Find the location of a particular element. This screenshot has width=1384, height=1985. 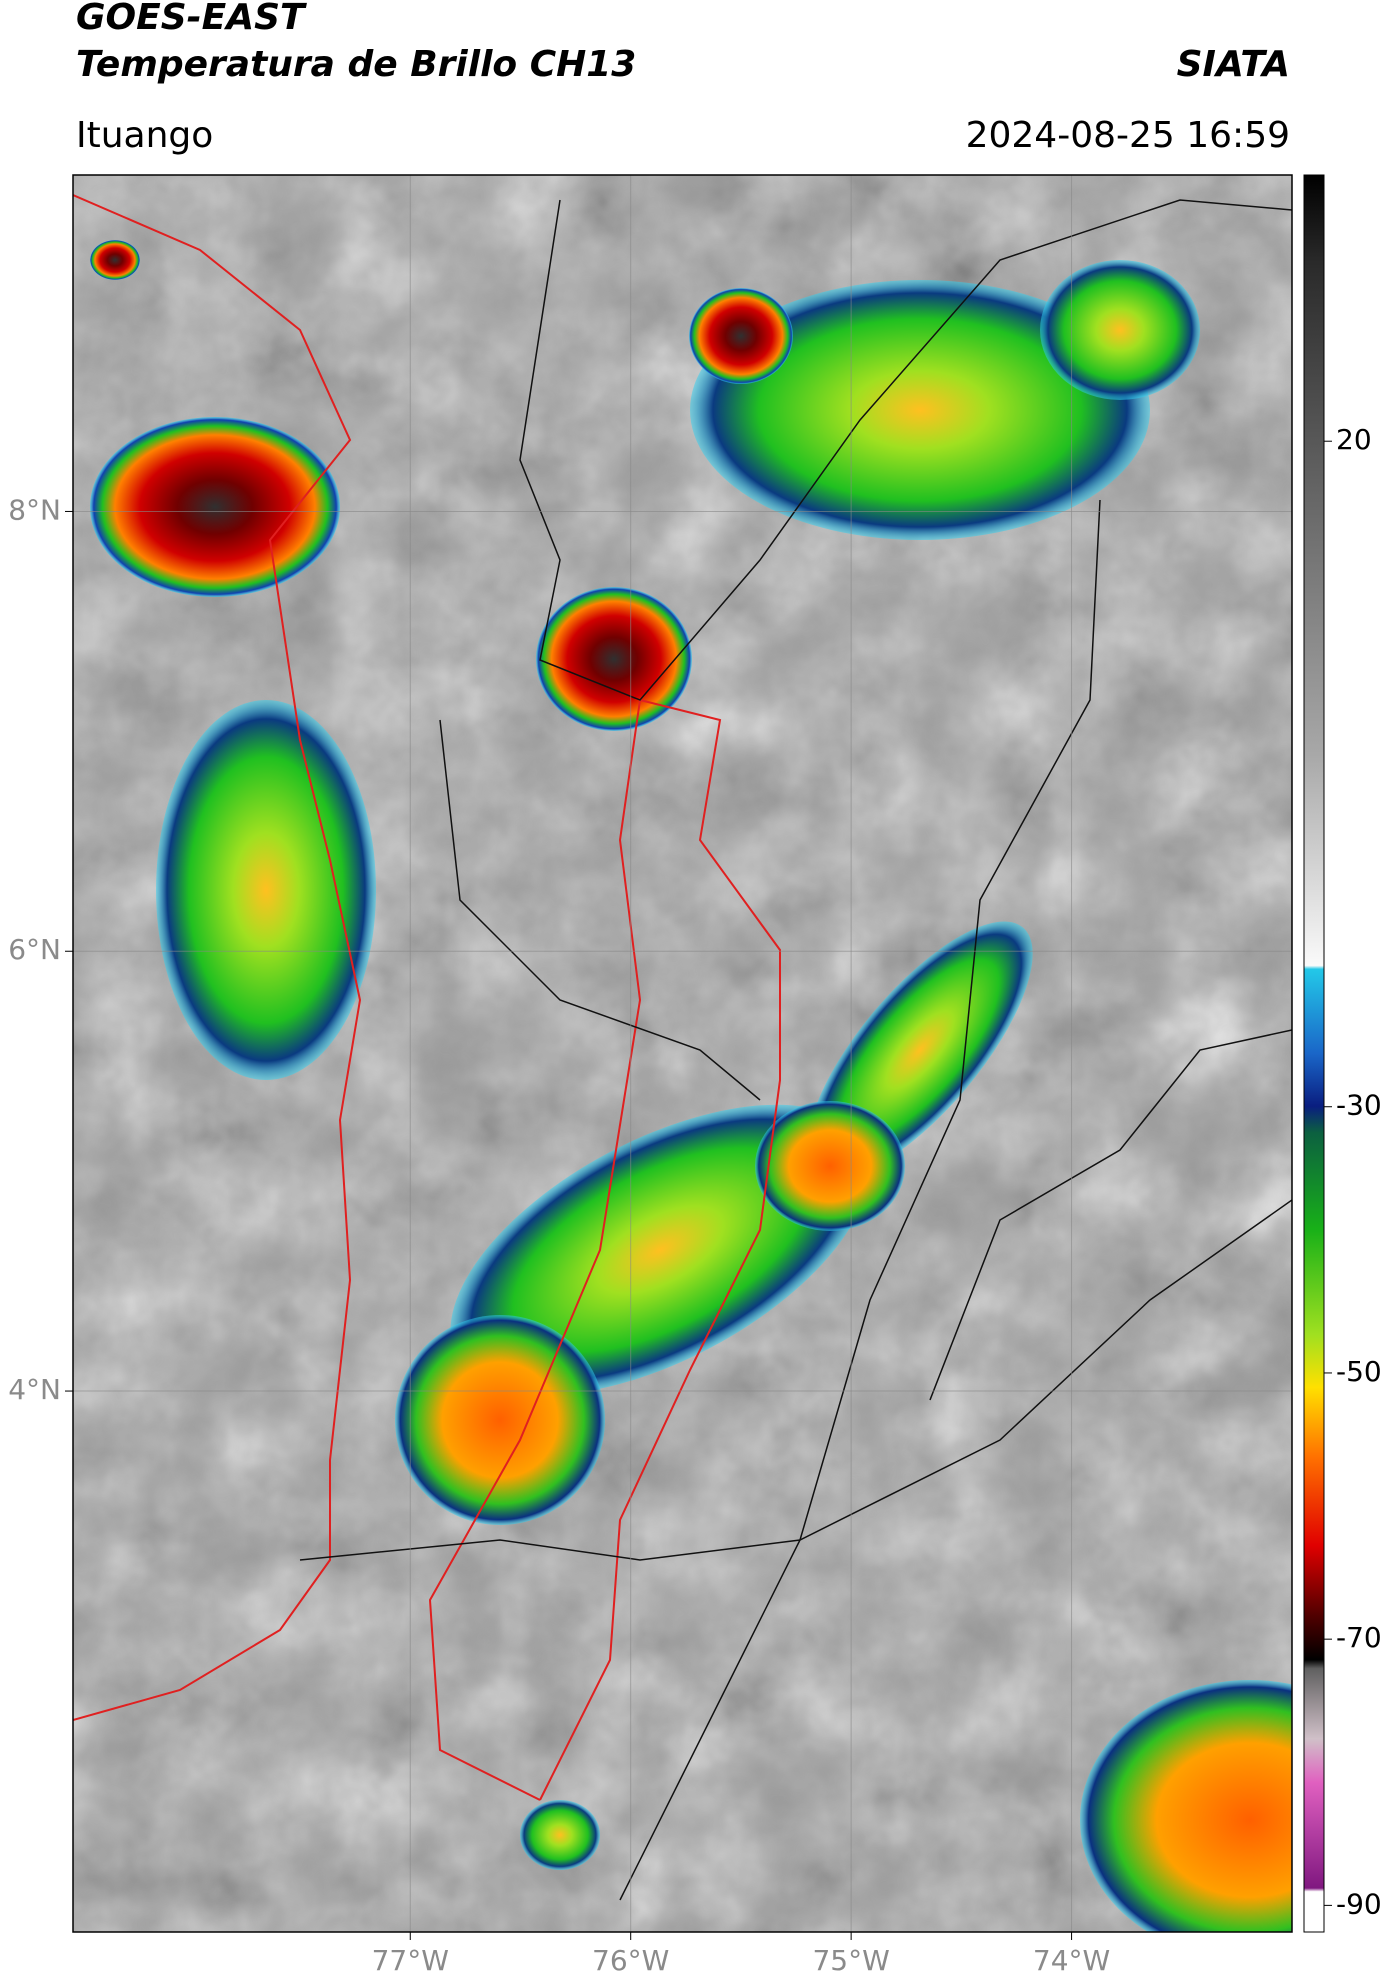

datetime: 2024-08-25 16:59 is located at coordinates (1128, 135).